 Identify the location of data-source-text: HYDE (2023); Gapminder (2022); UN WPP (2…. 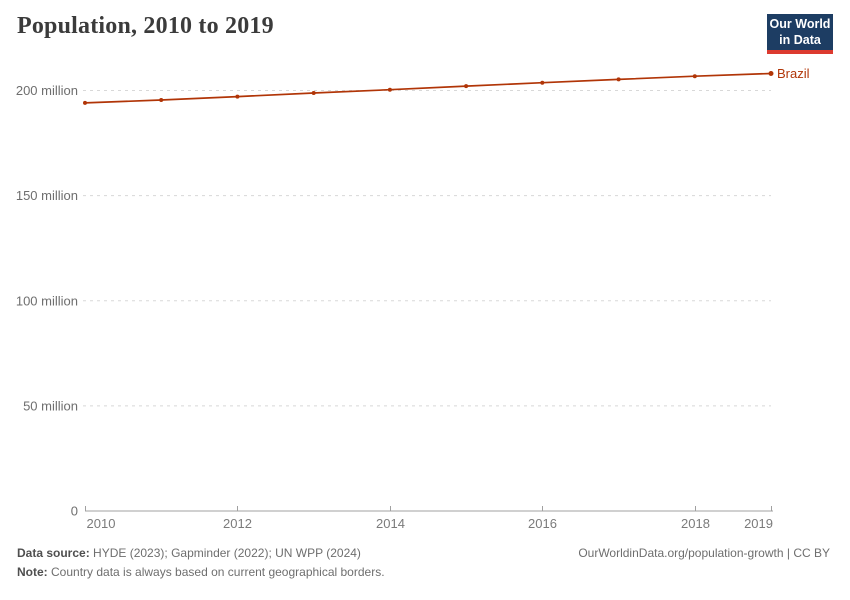
(225, 553).